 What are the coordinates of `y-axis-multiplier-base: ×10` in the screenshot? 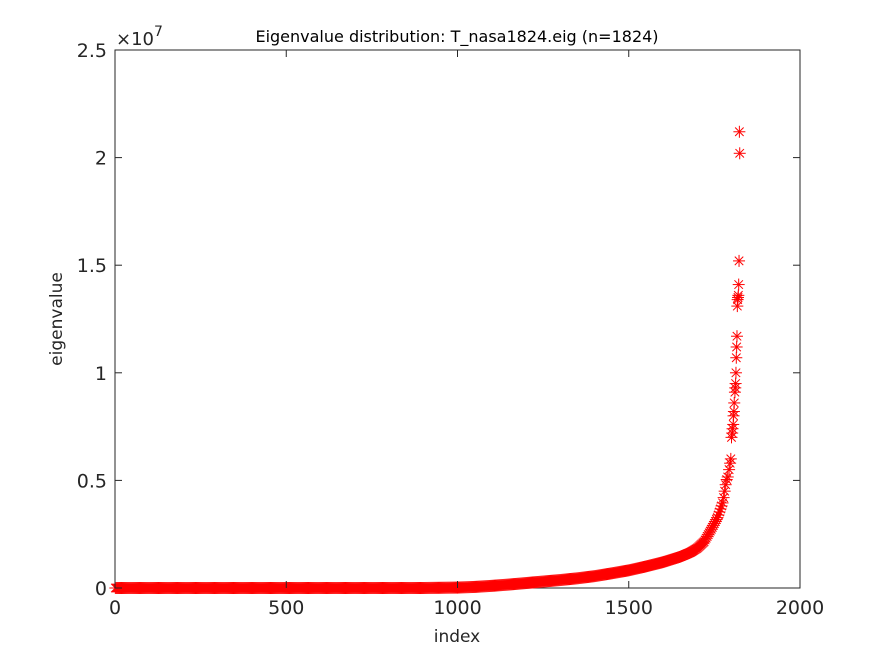 It's located at (135, 39).